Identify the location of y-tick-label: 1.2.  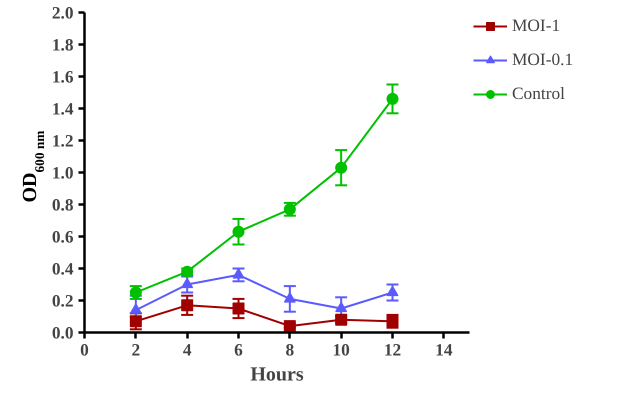
(63, 141).